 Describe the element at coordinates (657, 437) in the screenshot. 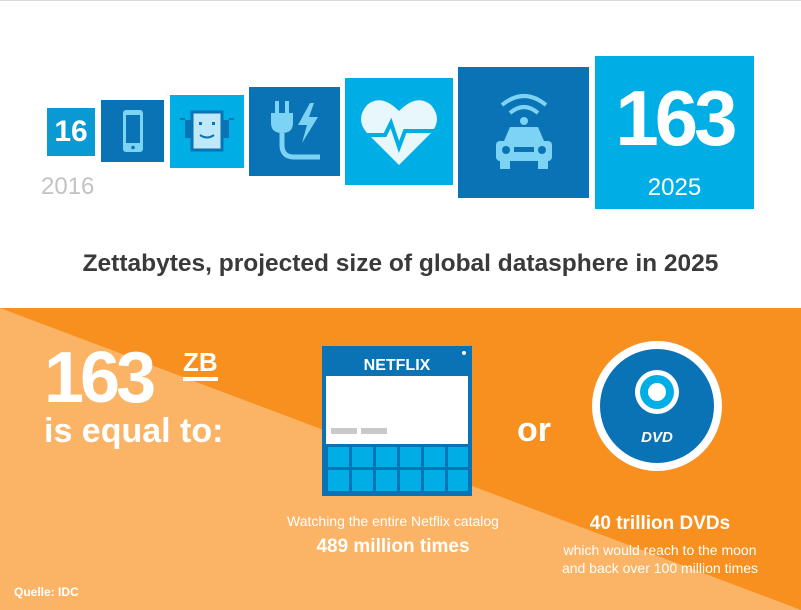

I see `dvd-label: DVD` at that location.